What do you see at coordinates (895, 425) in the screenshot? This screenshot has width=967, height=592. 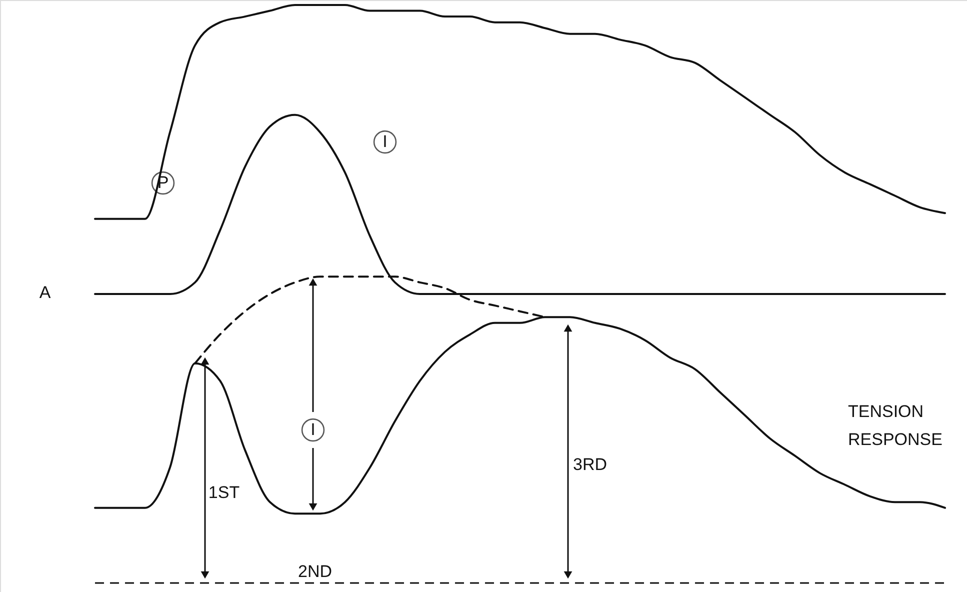 I see `series-label: TENSION RESPONSE` at bounding box center [895, 425].